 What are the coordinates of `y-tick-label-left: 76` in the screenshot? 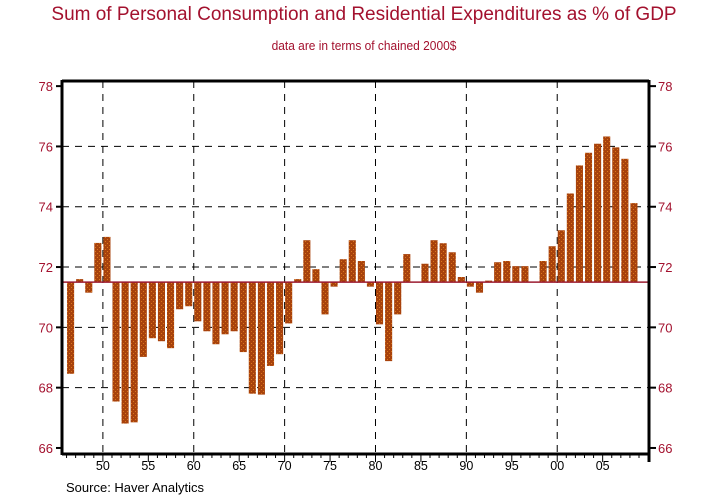 It's located at (46, 146).